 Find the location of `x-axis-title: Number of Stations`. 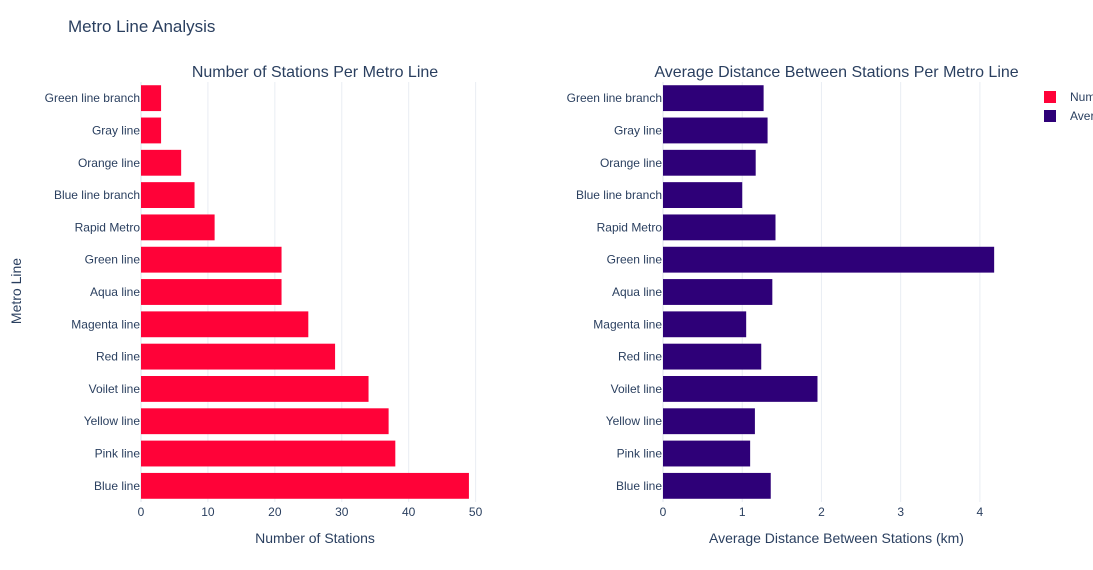

x-axis-title: Number of Stations is located at coordinates (315, 538).